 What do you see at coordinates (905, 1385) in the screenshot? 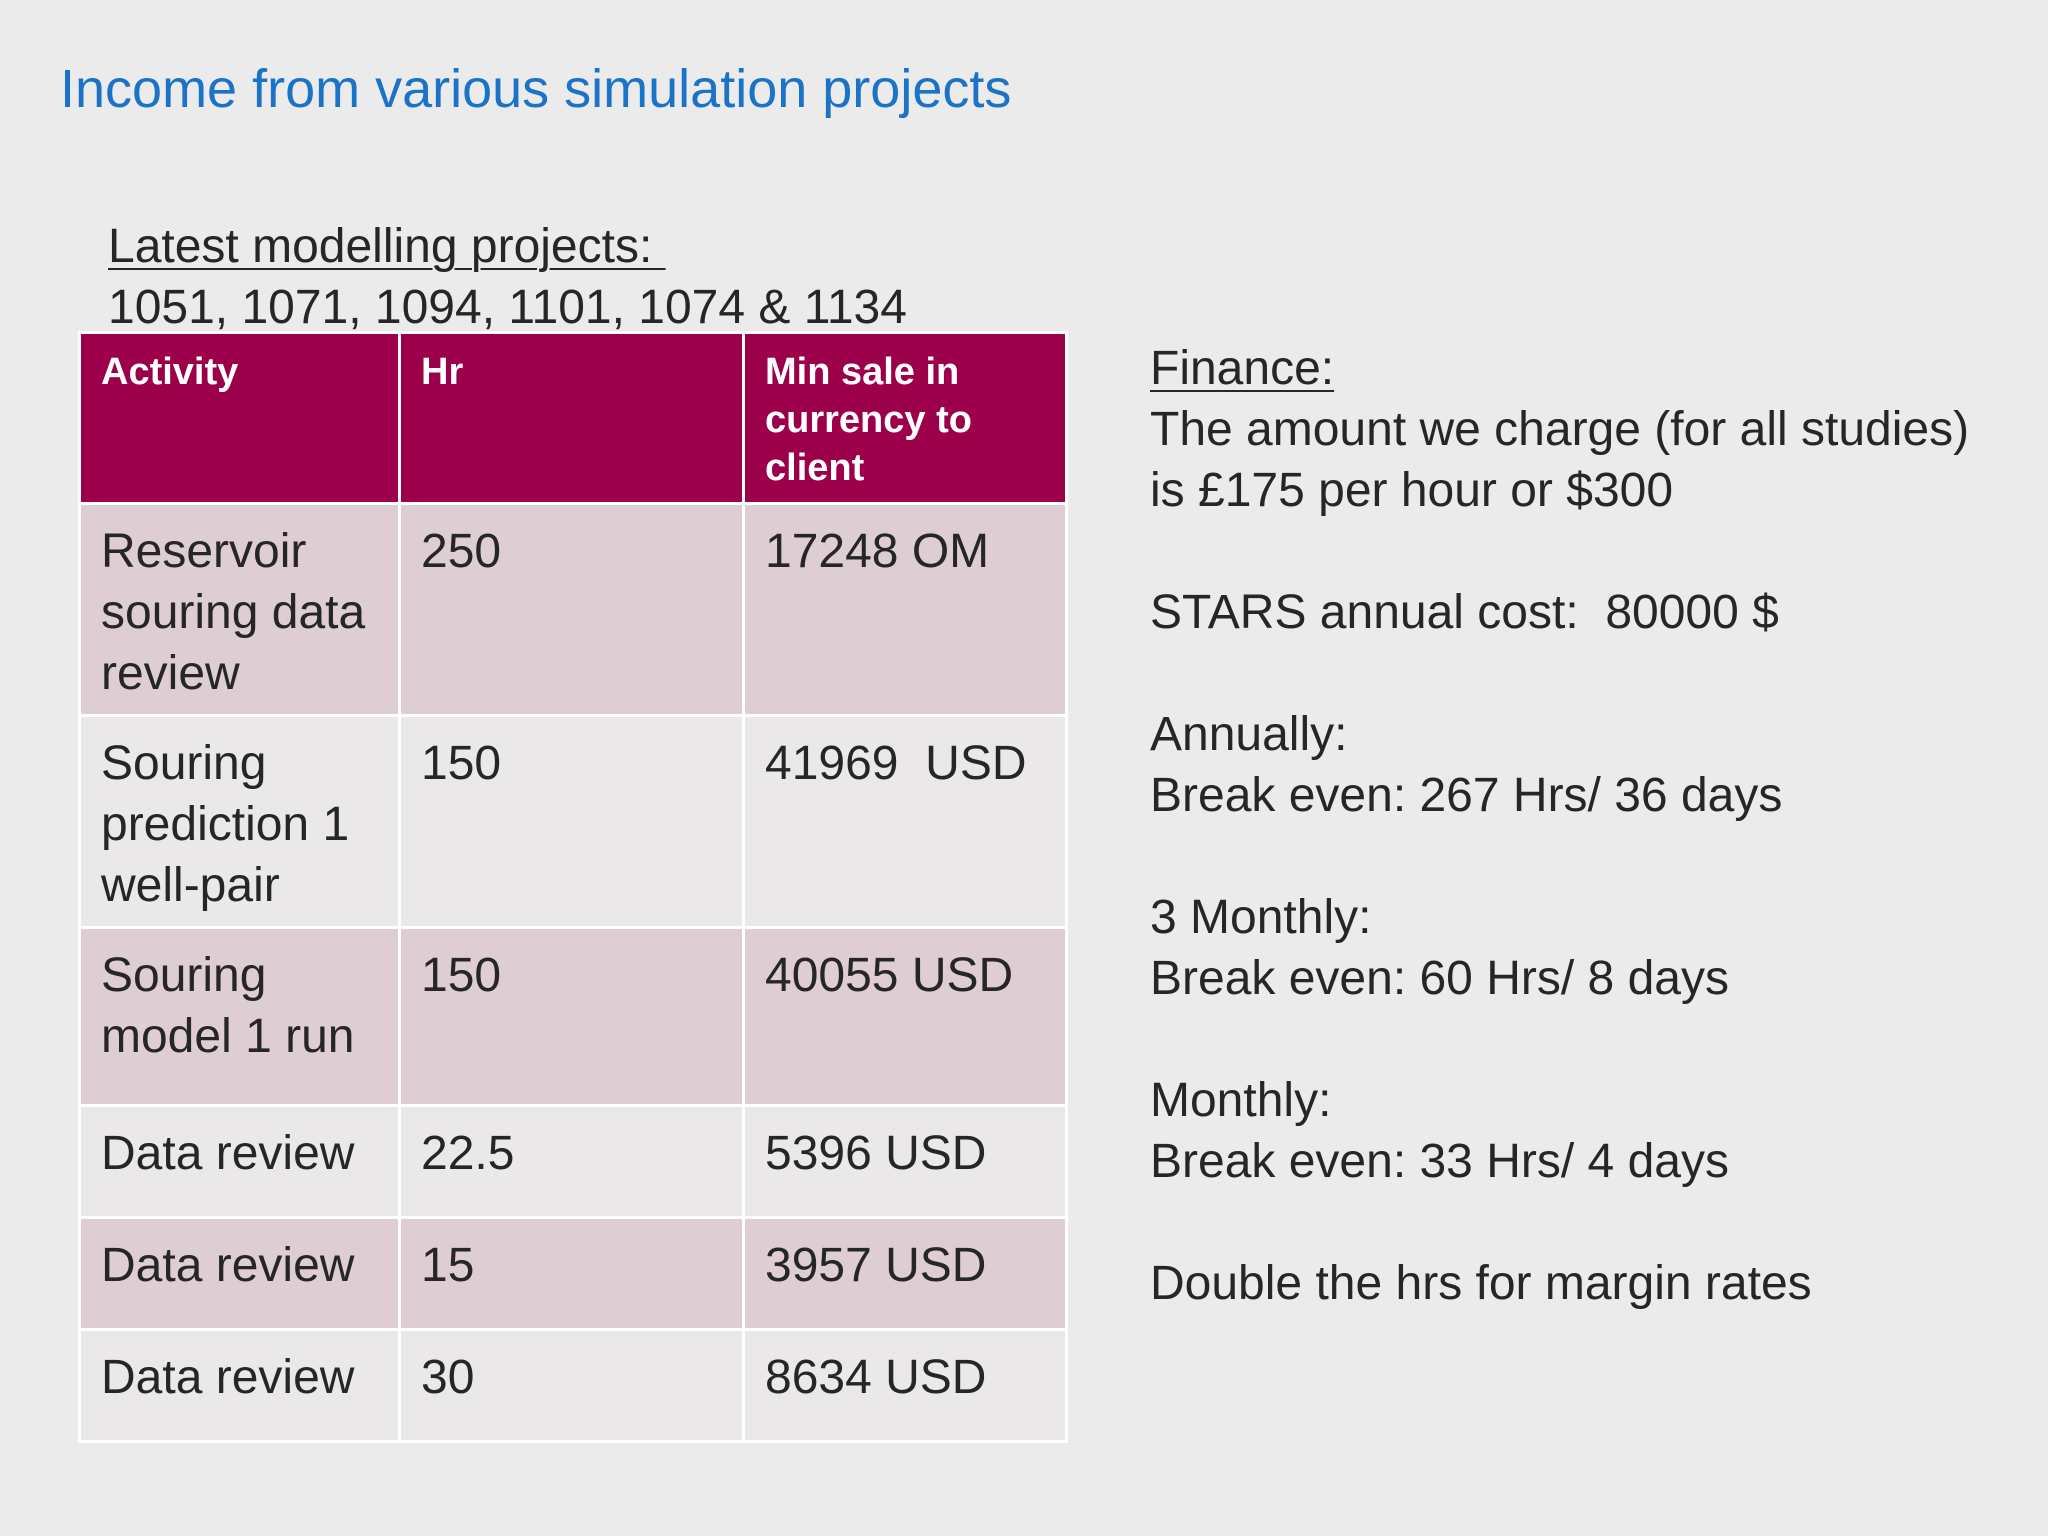
I see `cell-sale: 8634 USD` at bounding box center [905, 1385].